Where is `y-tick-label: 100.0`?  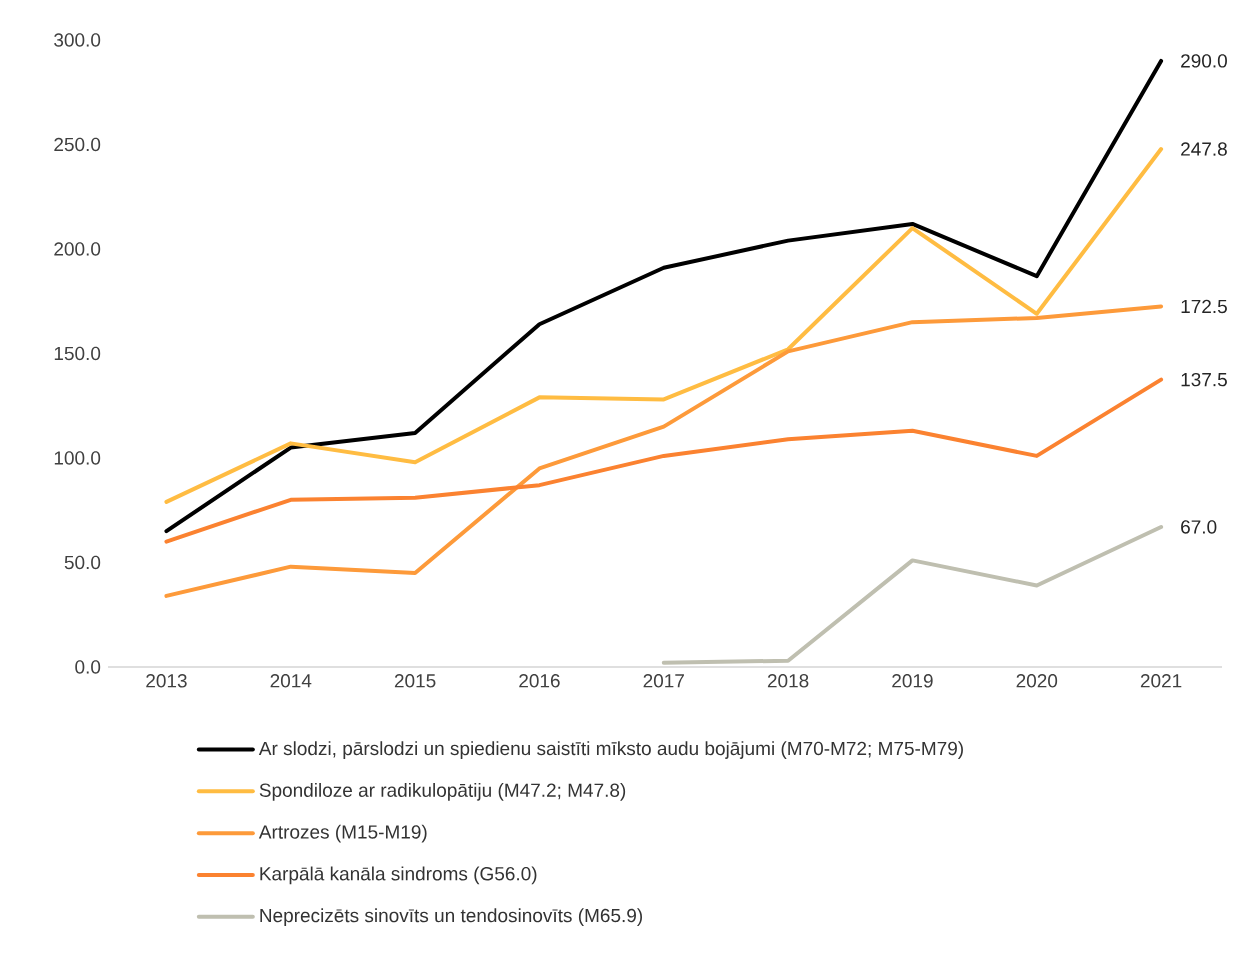 y-tick-label: 100.0 is located at coordinates (77, 458).